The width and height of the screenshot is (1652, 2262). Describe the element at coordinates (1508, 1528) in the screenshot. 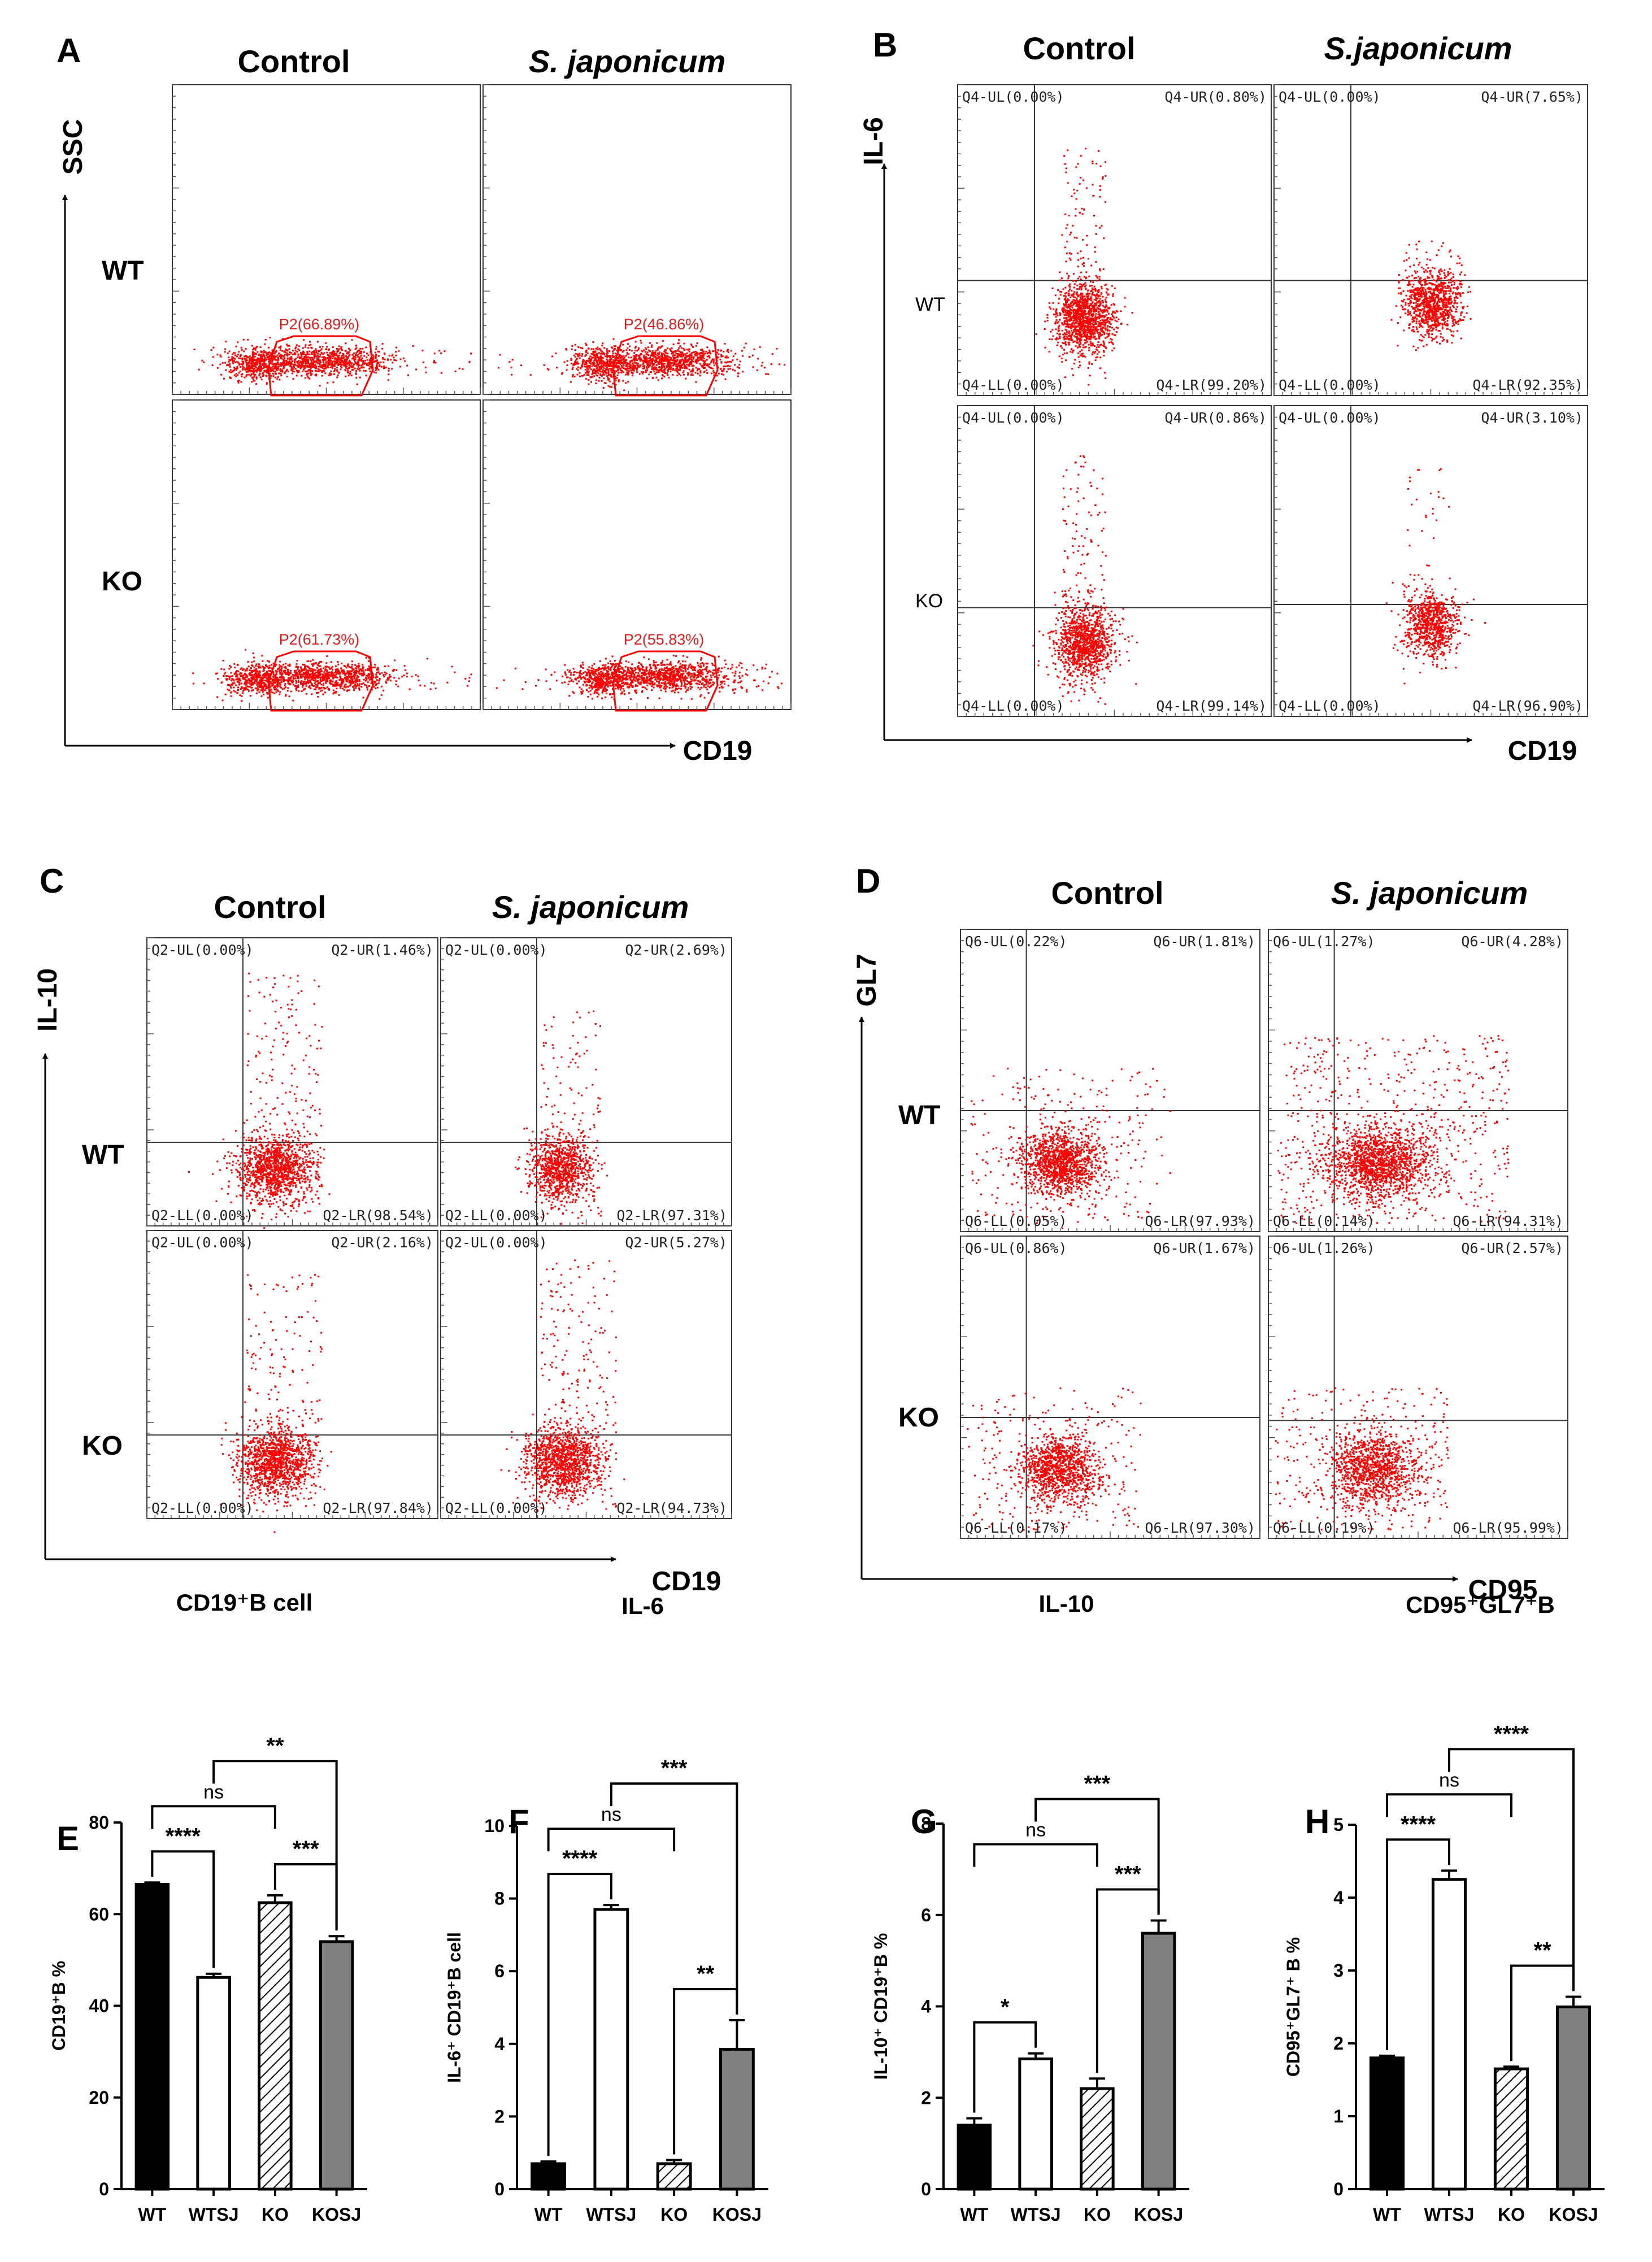

I see `quadrant-label-lr: Q6-LR(95.99%)` at that location.